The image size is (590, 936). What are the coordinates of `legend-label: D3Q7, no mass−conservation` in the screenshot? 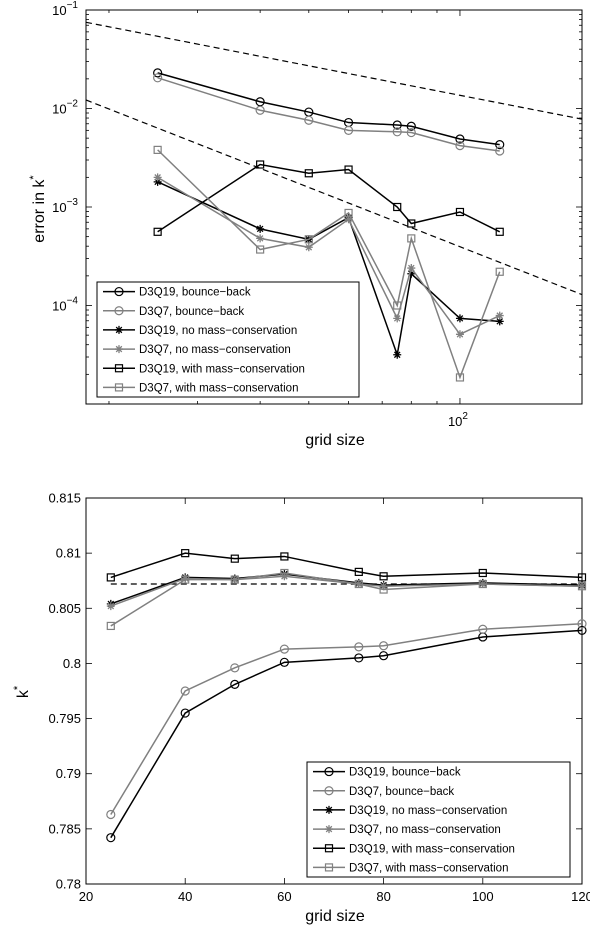 It's located at (425, 830).